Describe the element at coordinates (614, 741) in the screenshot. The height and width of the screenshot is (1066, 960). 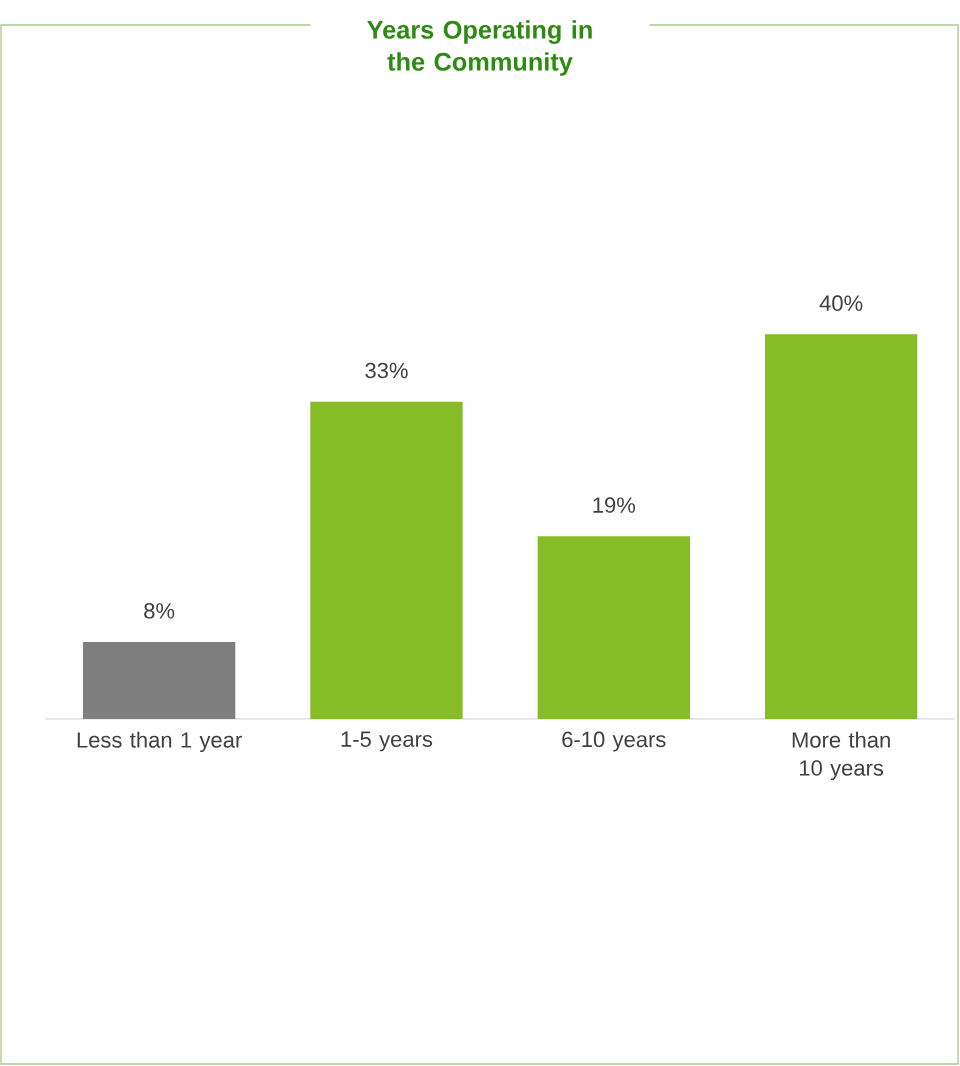
I see `x-tick-label: 6-10 years` at that location.